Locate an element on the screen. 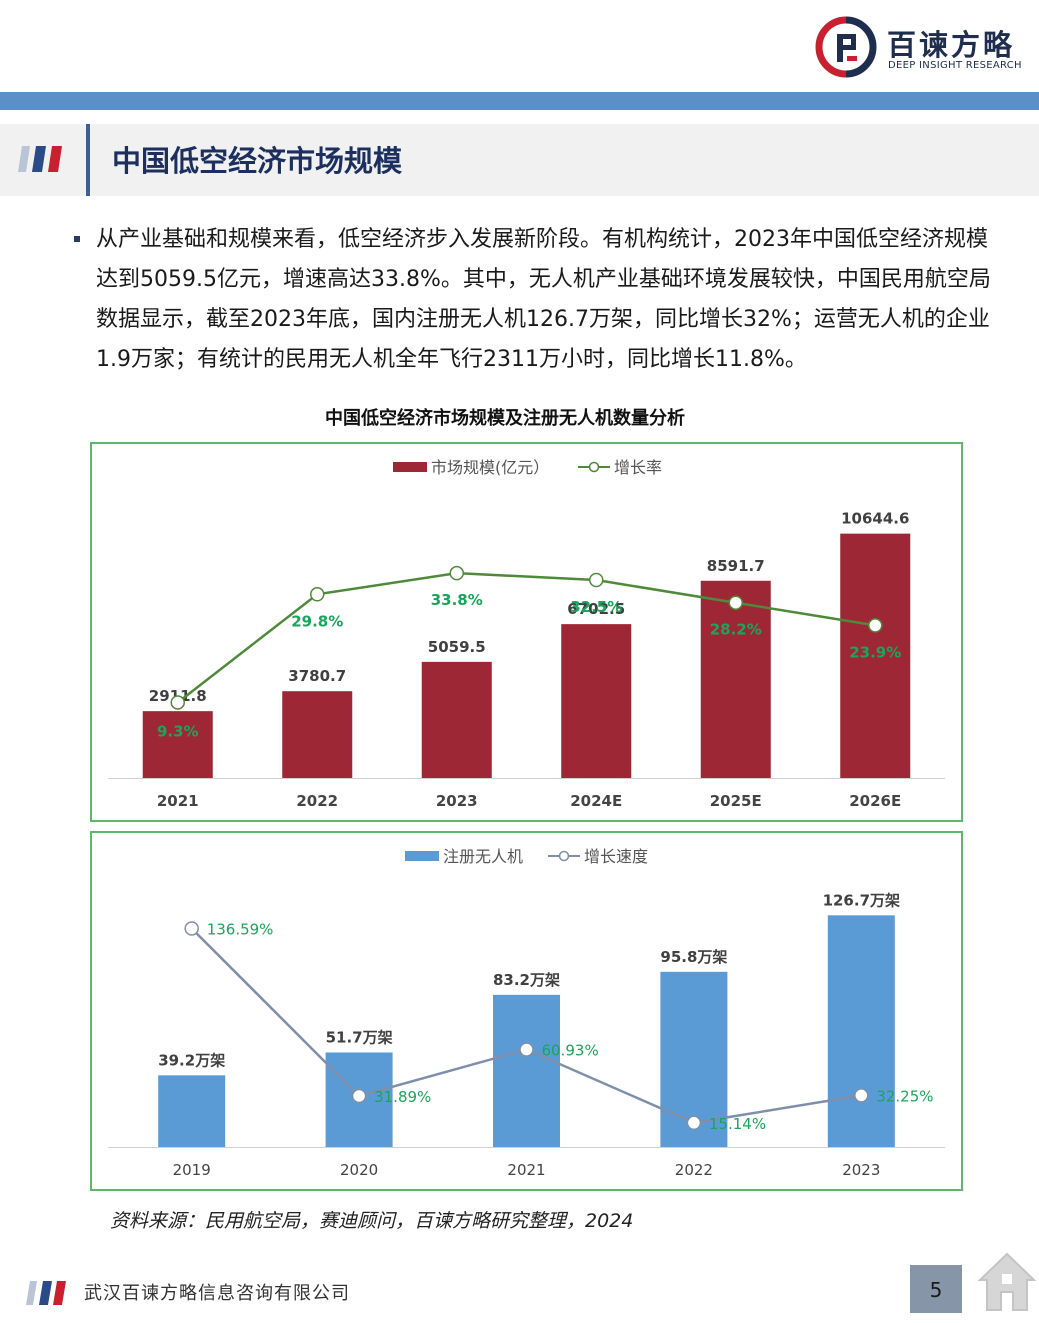 The height and width of the screenshot is (1323, 1039). footer-stripes-icon is located at coordinates (46, 1293).